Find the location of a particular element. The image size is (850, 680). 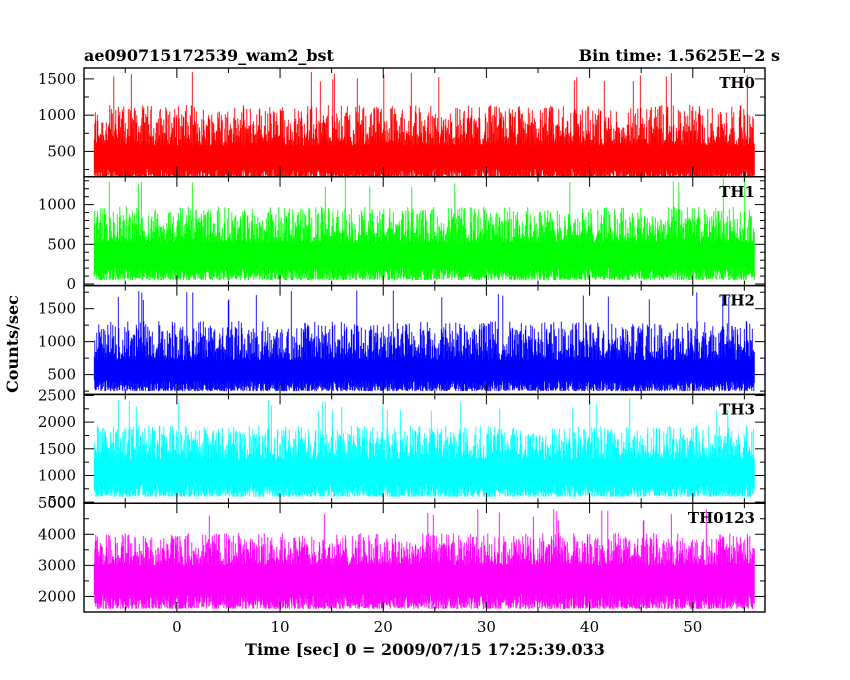

x-axis-label: Time [sec] 0 = 2009/07/15 17:25:39.033 is located at coordinates (425, 649).